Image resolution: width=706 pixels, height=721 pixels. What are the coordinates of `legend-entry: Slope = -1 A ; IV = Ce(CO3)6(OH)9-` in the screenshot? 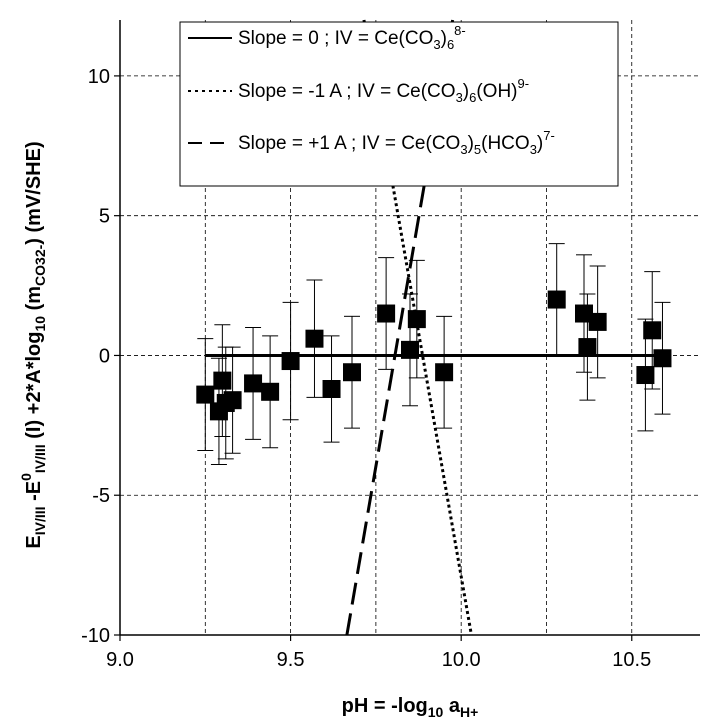 It's located at (383, 90).